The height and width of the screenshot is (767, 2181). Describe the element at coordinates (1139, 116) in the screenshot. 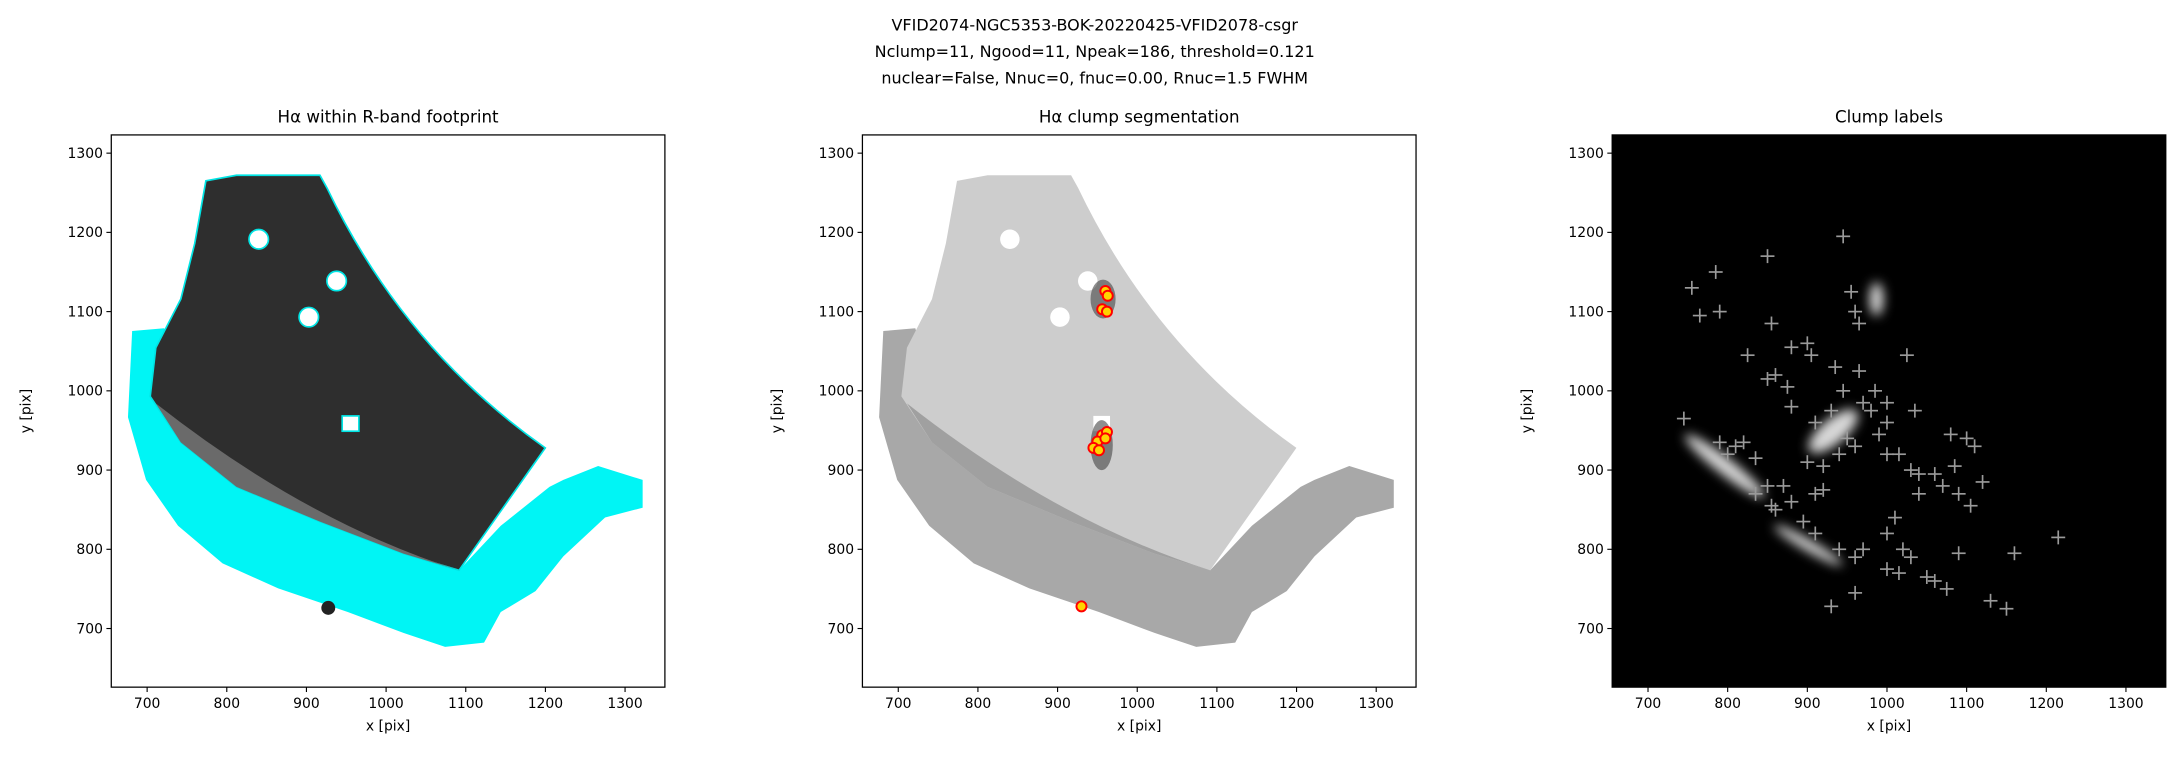

I see `axes-title: Hα clump segmentation` at that location.